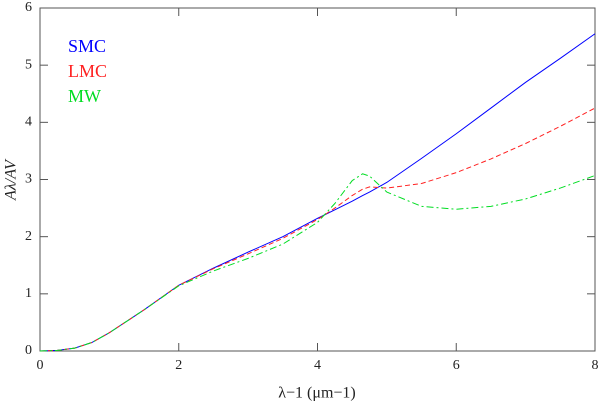 The image size is (600, 407). Describe the element at coordinates (316, 393) in the screenshot. I see `x-axis-label: λ−1 (μm−1)` at that location.